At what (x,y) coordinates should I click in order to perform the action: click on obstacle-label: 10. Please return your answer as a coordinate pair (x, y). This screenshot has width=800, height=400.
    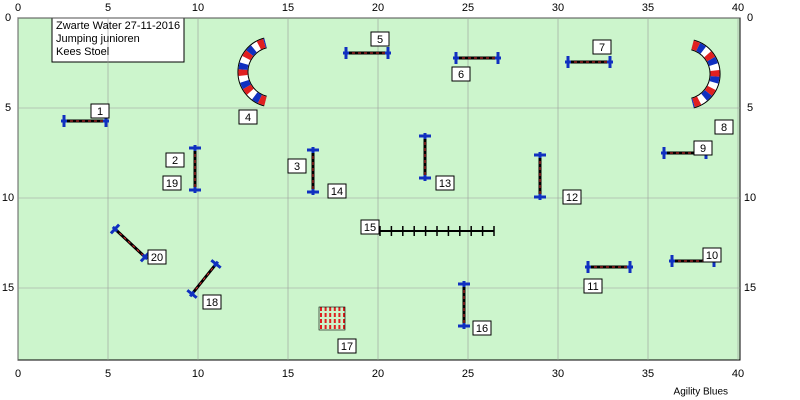
    Looking at the image, I should click on (712, 256).